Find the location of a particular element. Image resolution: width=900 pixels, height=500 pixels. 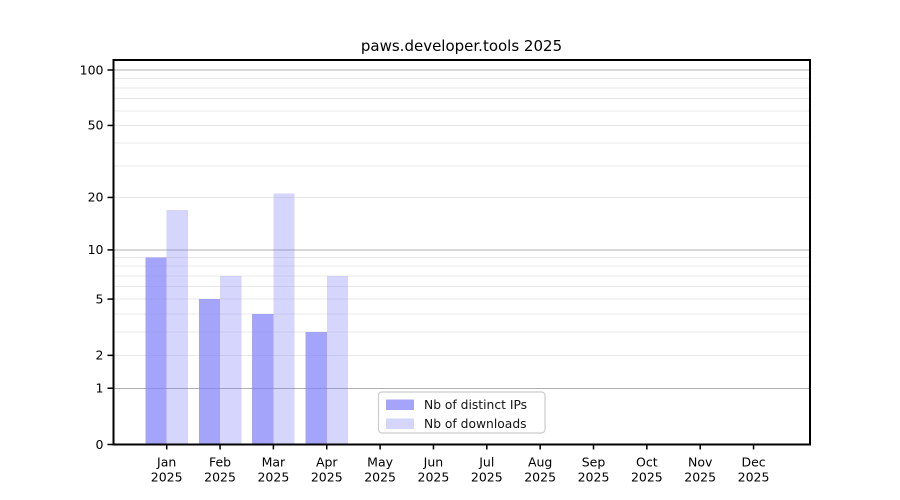

x-tick-label-jul: Jul is located at coordinates (486, 462).